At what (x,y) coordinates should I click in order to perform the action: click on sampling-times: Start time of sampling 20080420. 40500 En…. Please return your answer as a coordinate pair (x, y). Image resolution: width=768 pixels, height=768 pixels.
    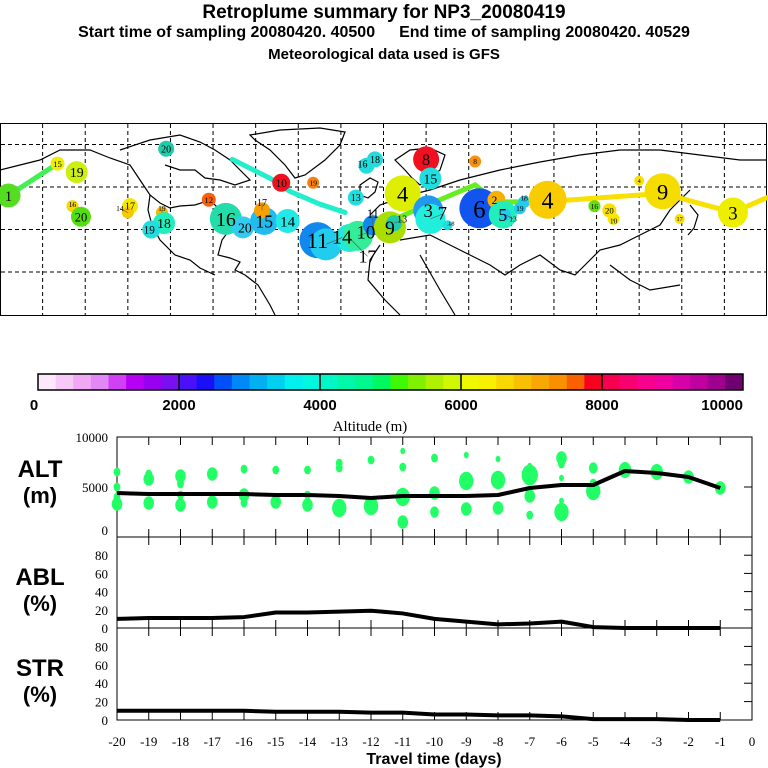
    Looking at the image, I should click on (384, 33).